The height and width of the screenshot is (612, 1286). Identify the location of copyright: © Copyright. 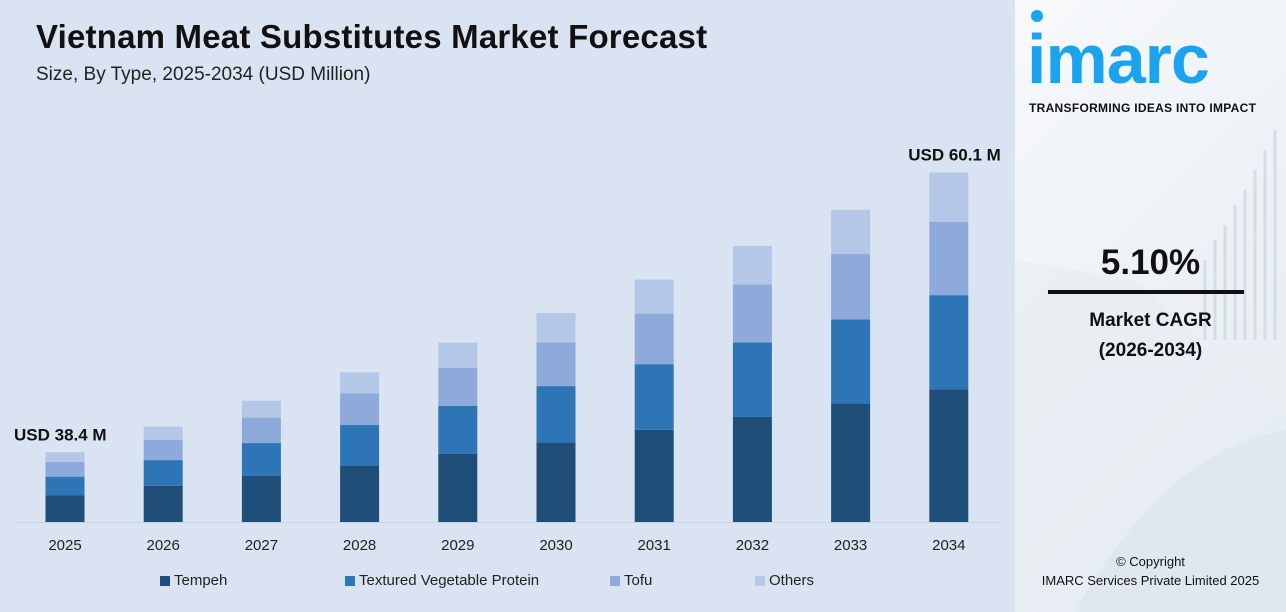
(1150, 561).